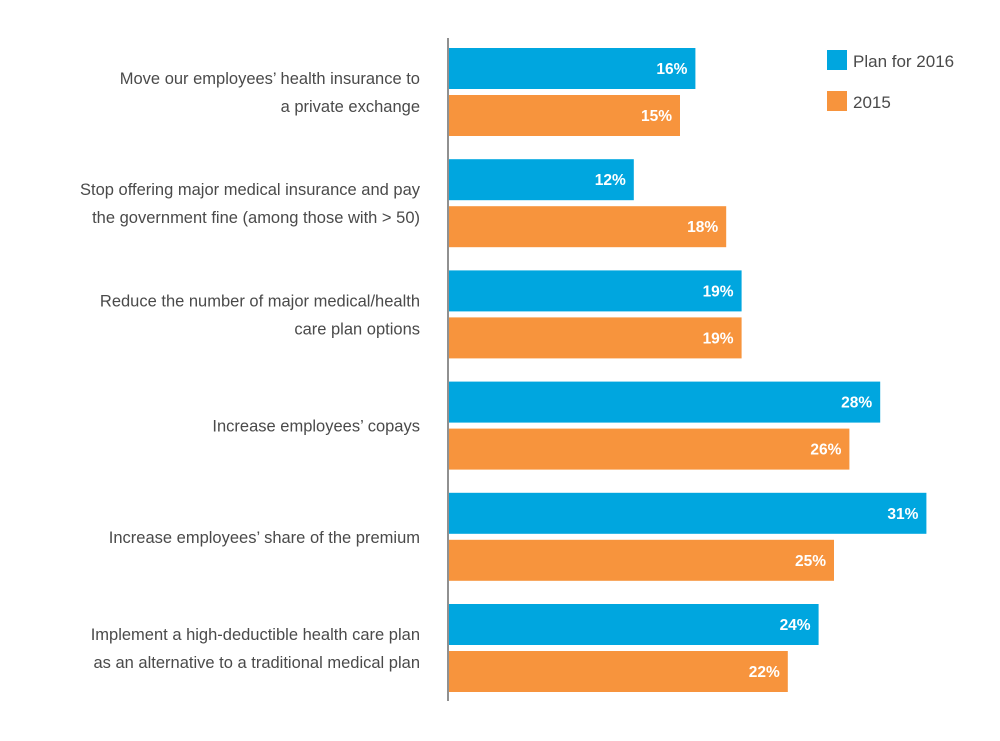  What do you see at coordinates (872, 102) in the screenshot?
I see `legend-label-2015: 2015` at bounding box center [872, 102].